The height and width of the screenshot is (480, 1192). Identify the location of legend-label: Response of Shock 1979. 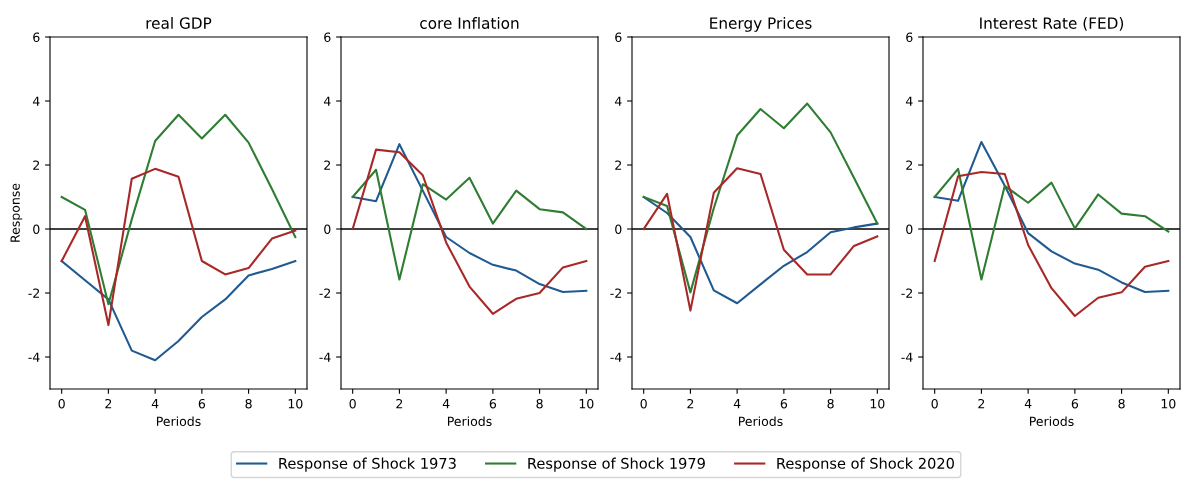
(616, 464).